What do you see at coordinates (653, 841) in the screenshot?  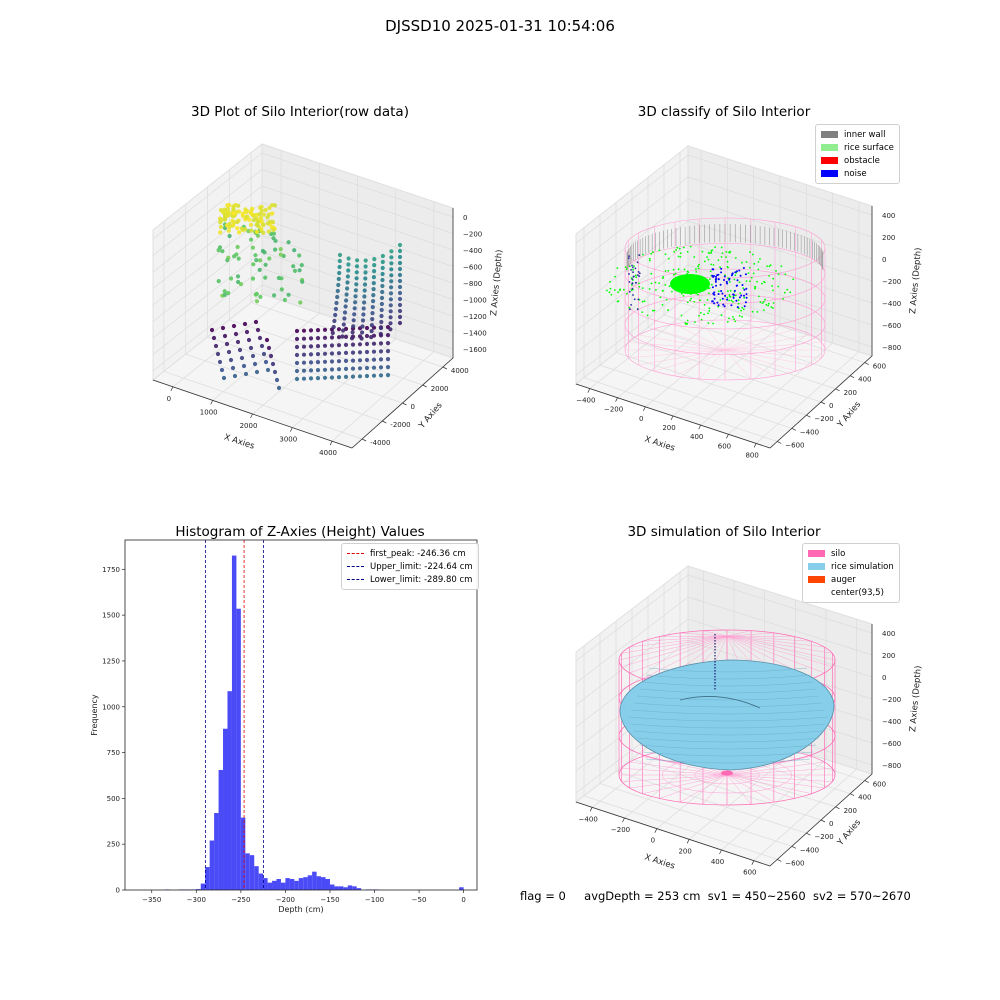 I see `simulation-x-tick-label: 0` at bounding box center [653, 841].